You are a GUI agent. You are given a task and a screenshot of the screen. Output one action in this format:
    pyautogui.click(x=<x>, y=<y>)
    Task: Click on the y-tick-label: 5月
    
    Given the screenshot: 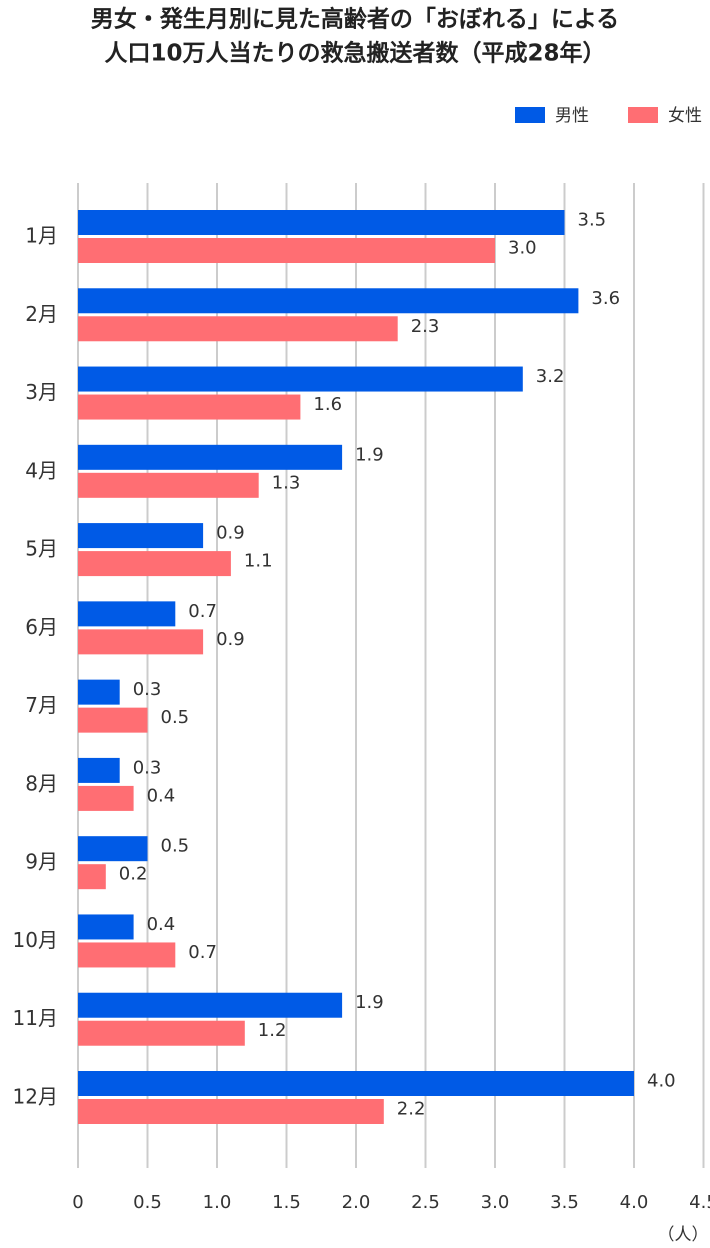 What is the action you would take?
    pyautogui.click(x=41, y=549)
    